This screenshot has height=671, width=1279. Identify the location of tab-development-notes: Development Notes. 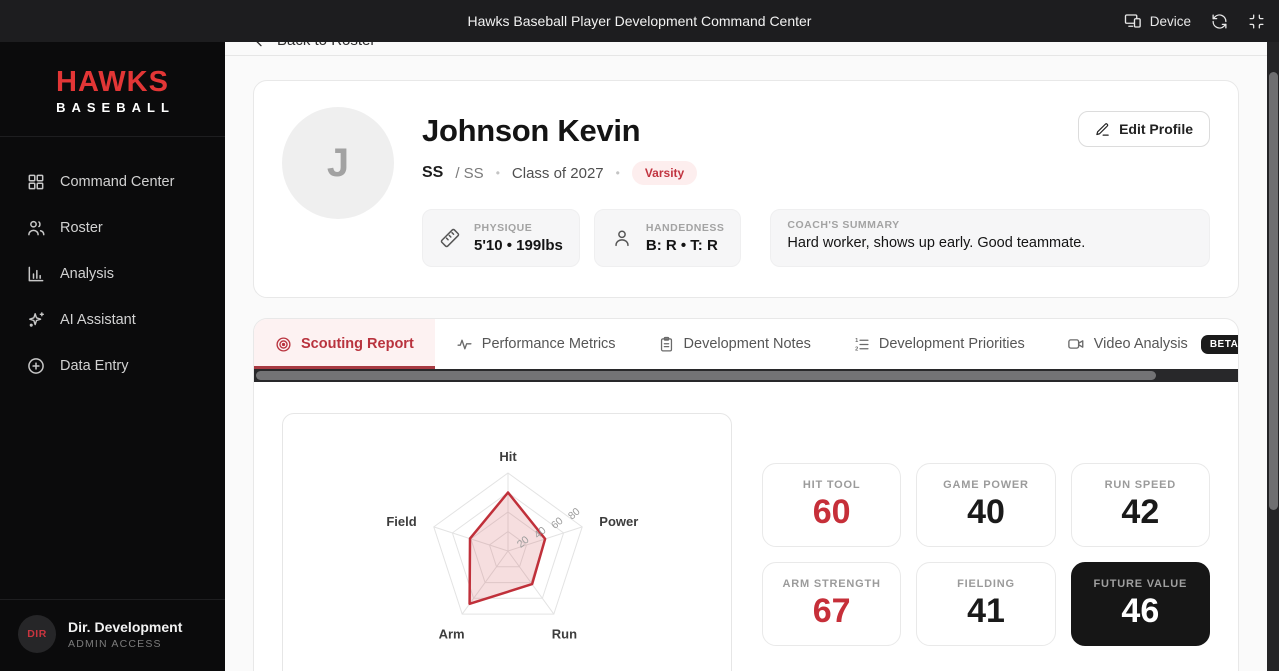
(734, 344).